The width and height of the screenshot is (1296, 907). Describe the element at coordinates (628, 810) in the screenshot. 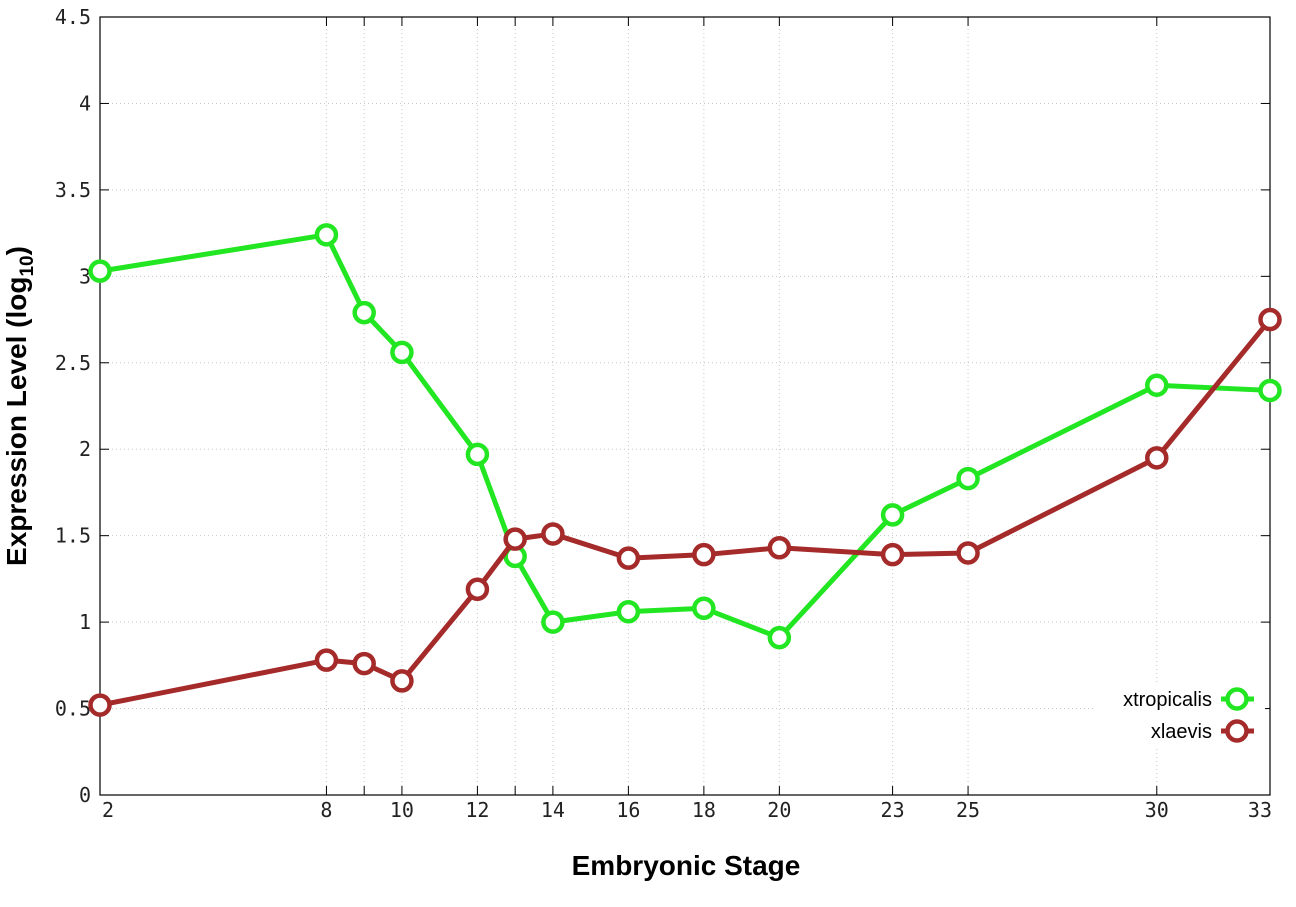

I see `x-tick-label: 16` at that location.